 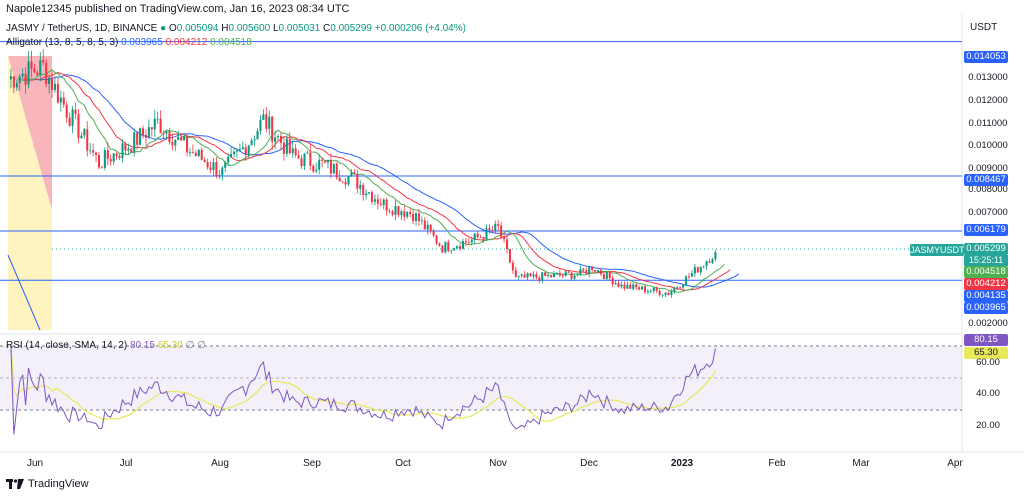 I want to click on time-tick: Jul, so click(x=126, y=463).